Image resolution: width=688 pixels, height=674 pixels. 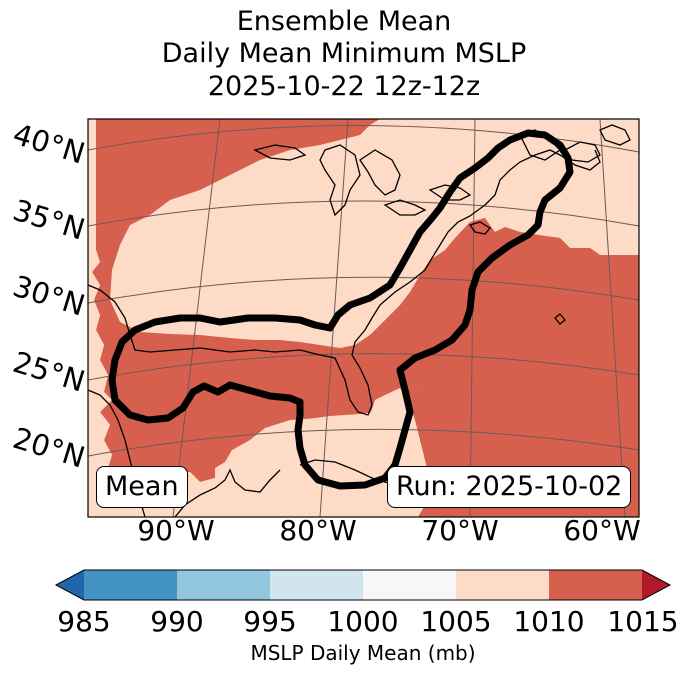 What do you see at coordinates (70, 585) in the screenshot?
I see `colorbar-extend-low` at bounding box center [70, 585].